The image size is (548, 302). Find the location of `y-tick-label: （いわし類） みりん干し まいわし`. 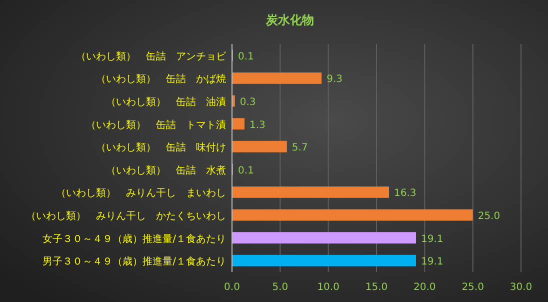

y-tick-label: （いわし類） みりん干し まいわし is located at coordinates (141, 193).